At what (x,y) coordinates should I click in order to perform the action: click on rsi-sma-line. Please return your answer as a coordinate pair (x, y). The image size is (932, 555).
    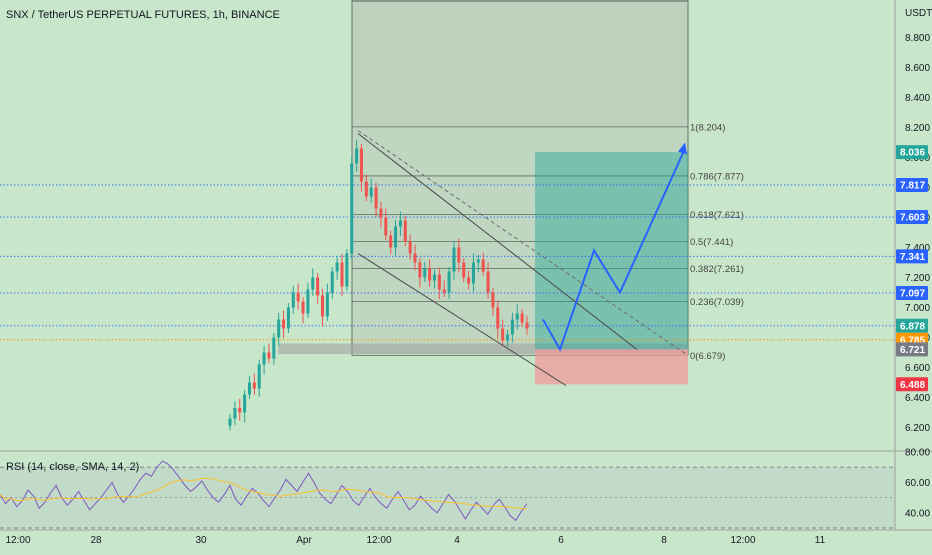
    Looking at the image, I should click on (264, 493).